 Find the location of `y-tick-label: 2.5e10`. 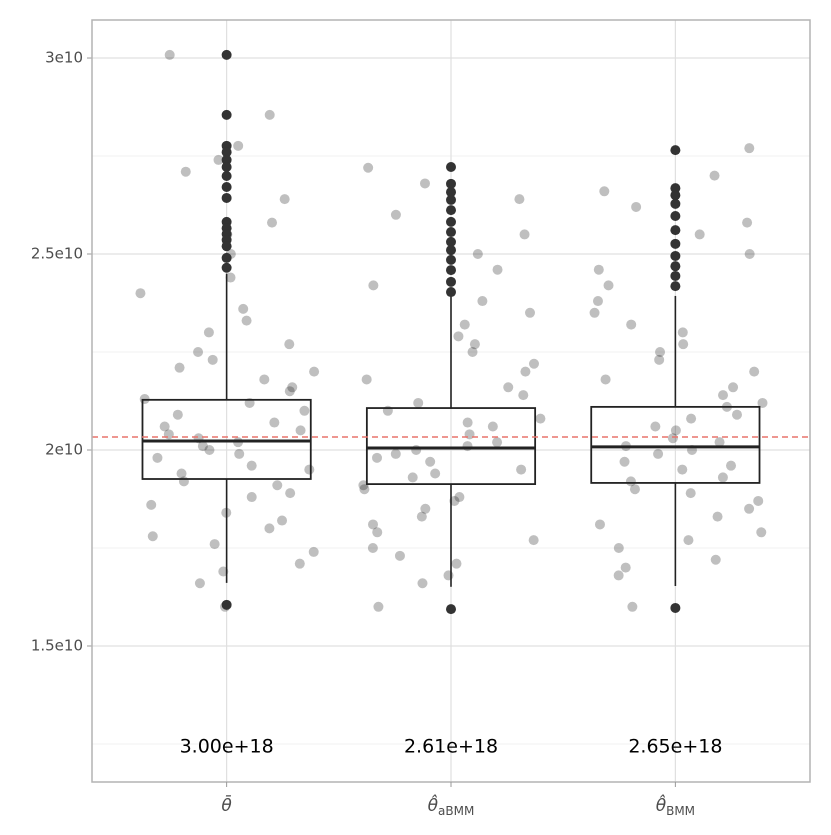

y-tick-label: 2.5e10 is located at coordinates (57, 254).